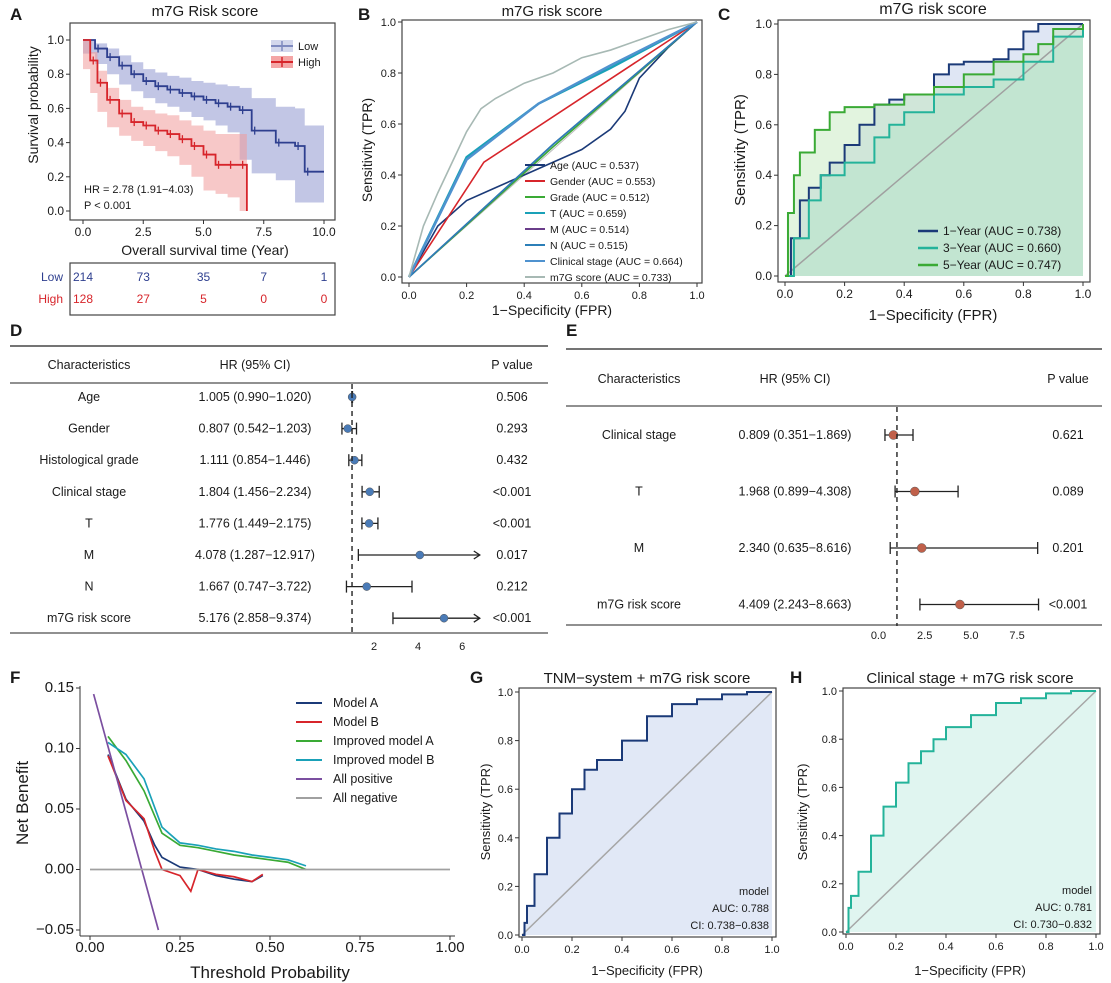 This screenshot has width=1111, height=983. What do you see at coordinates (963, 819) in the screenshot?
I see `panel-h-plot: 0.0 0.2 0.4 0.6 0.8 1.0 0.0 0.2 0.4 0.6 0.8 1.0` at bounding box center [963, 819].